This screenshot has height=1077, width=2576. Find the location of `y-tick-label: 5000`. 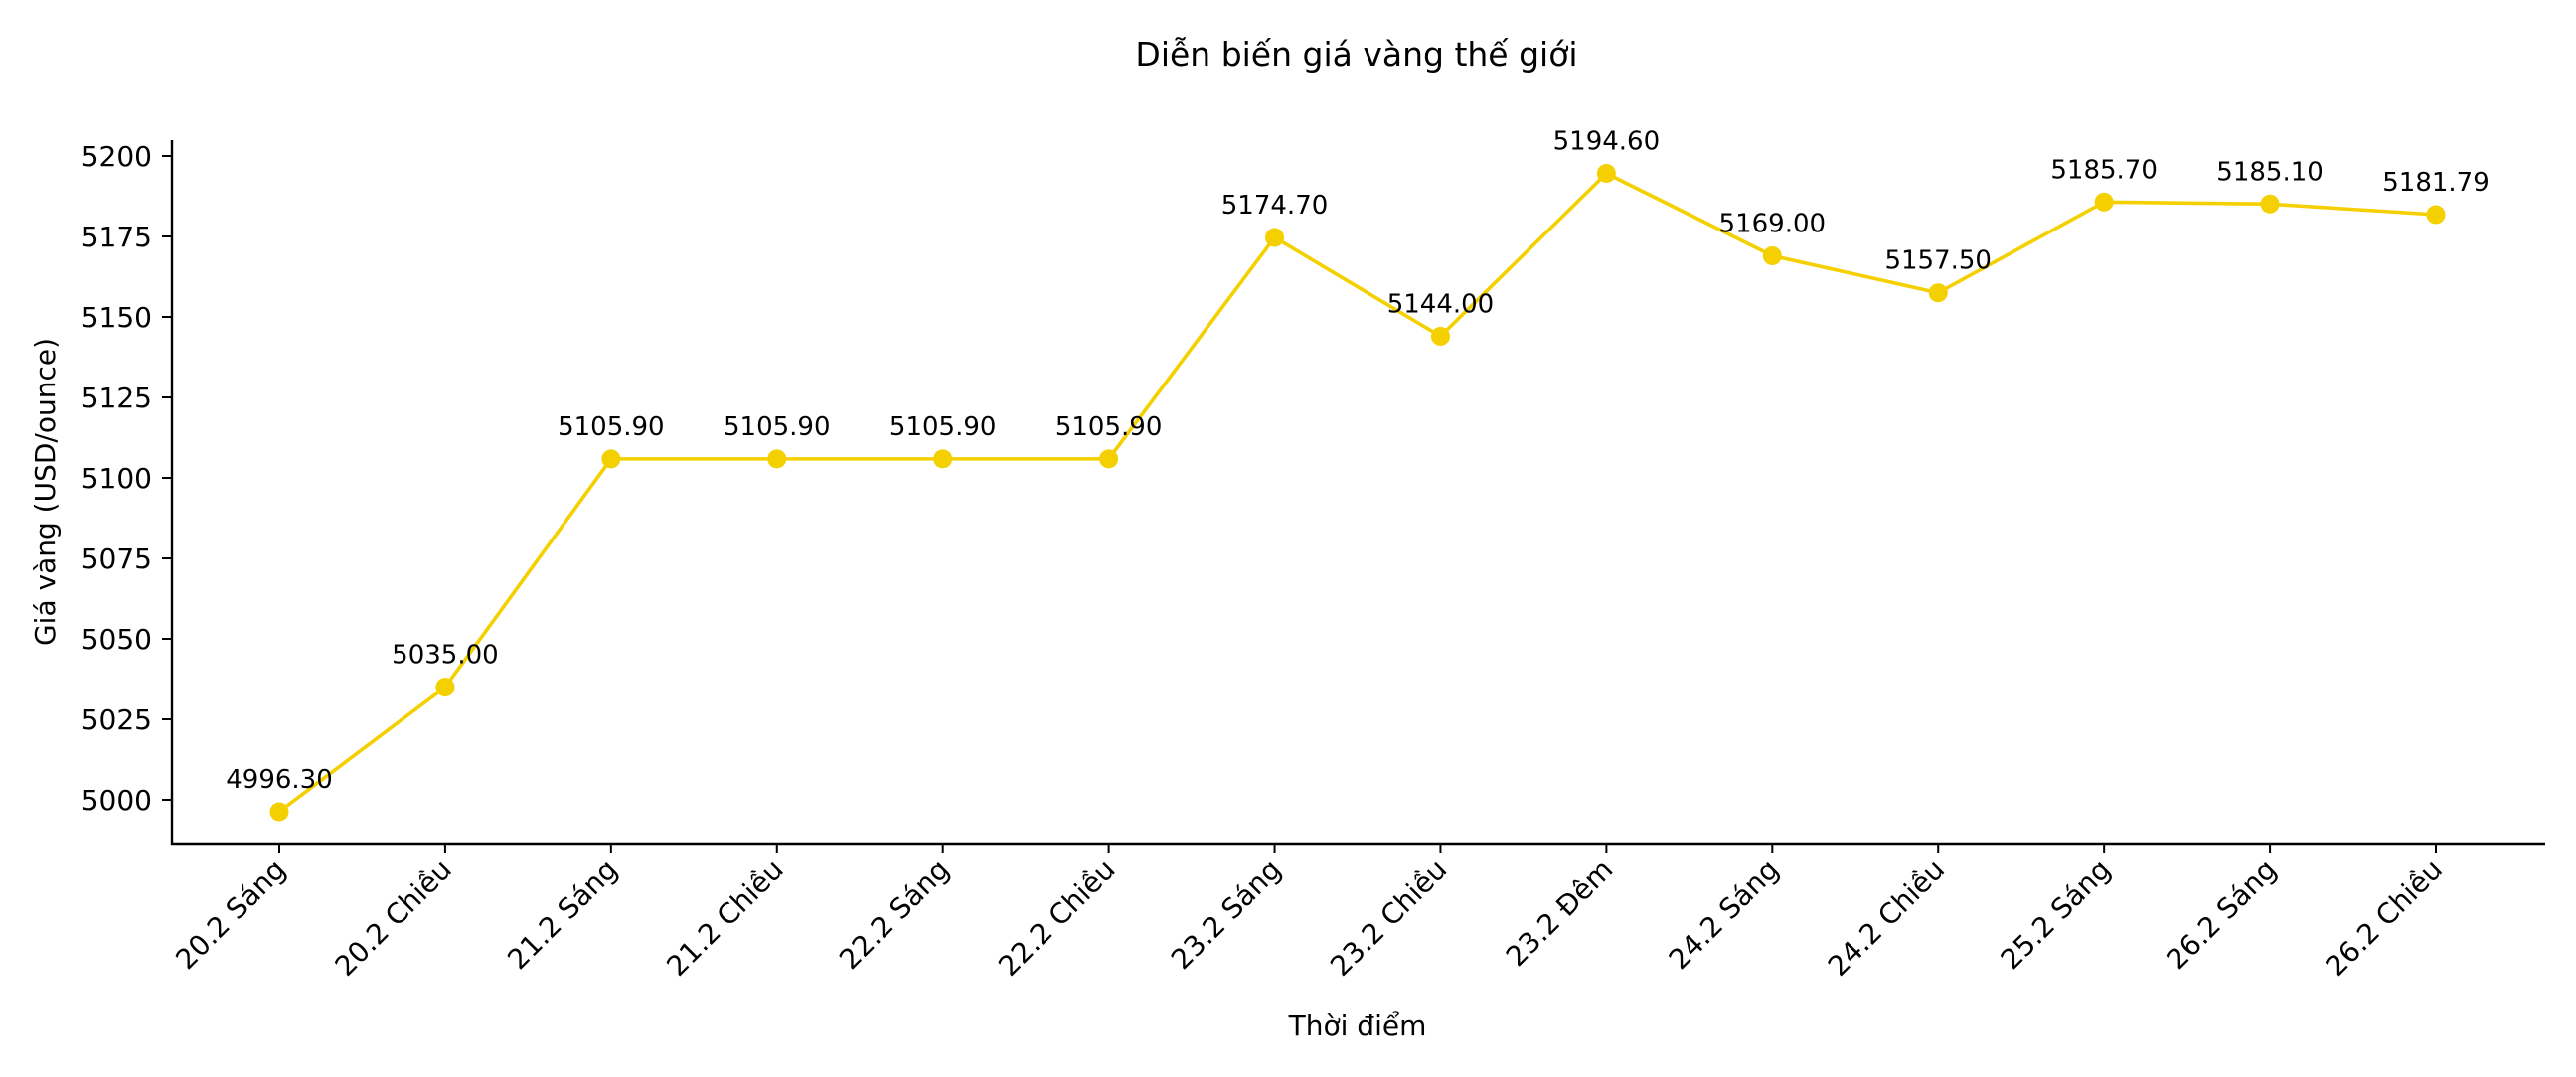

y-tick-label: 5000 is located at coordinates (116, 800).